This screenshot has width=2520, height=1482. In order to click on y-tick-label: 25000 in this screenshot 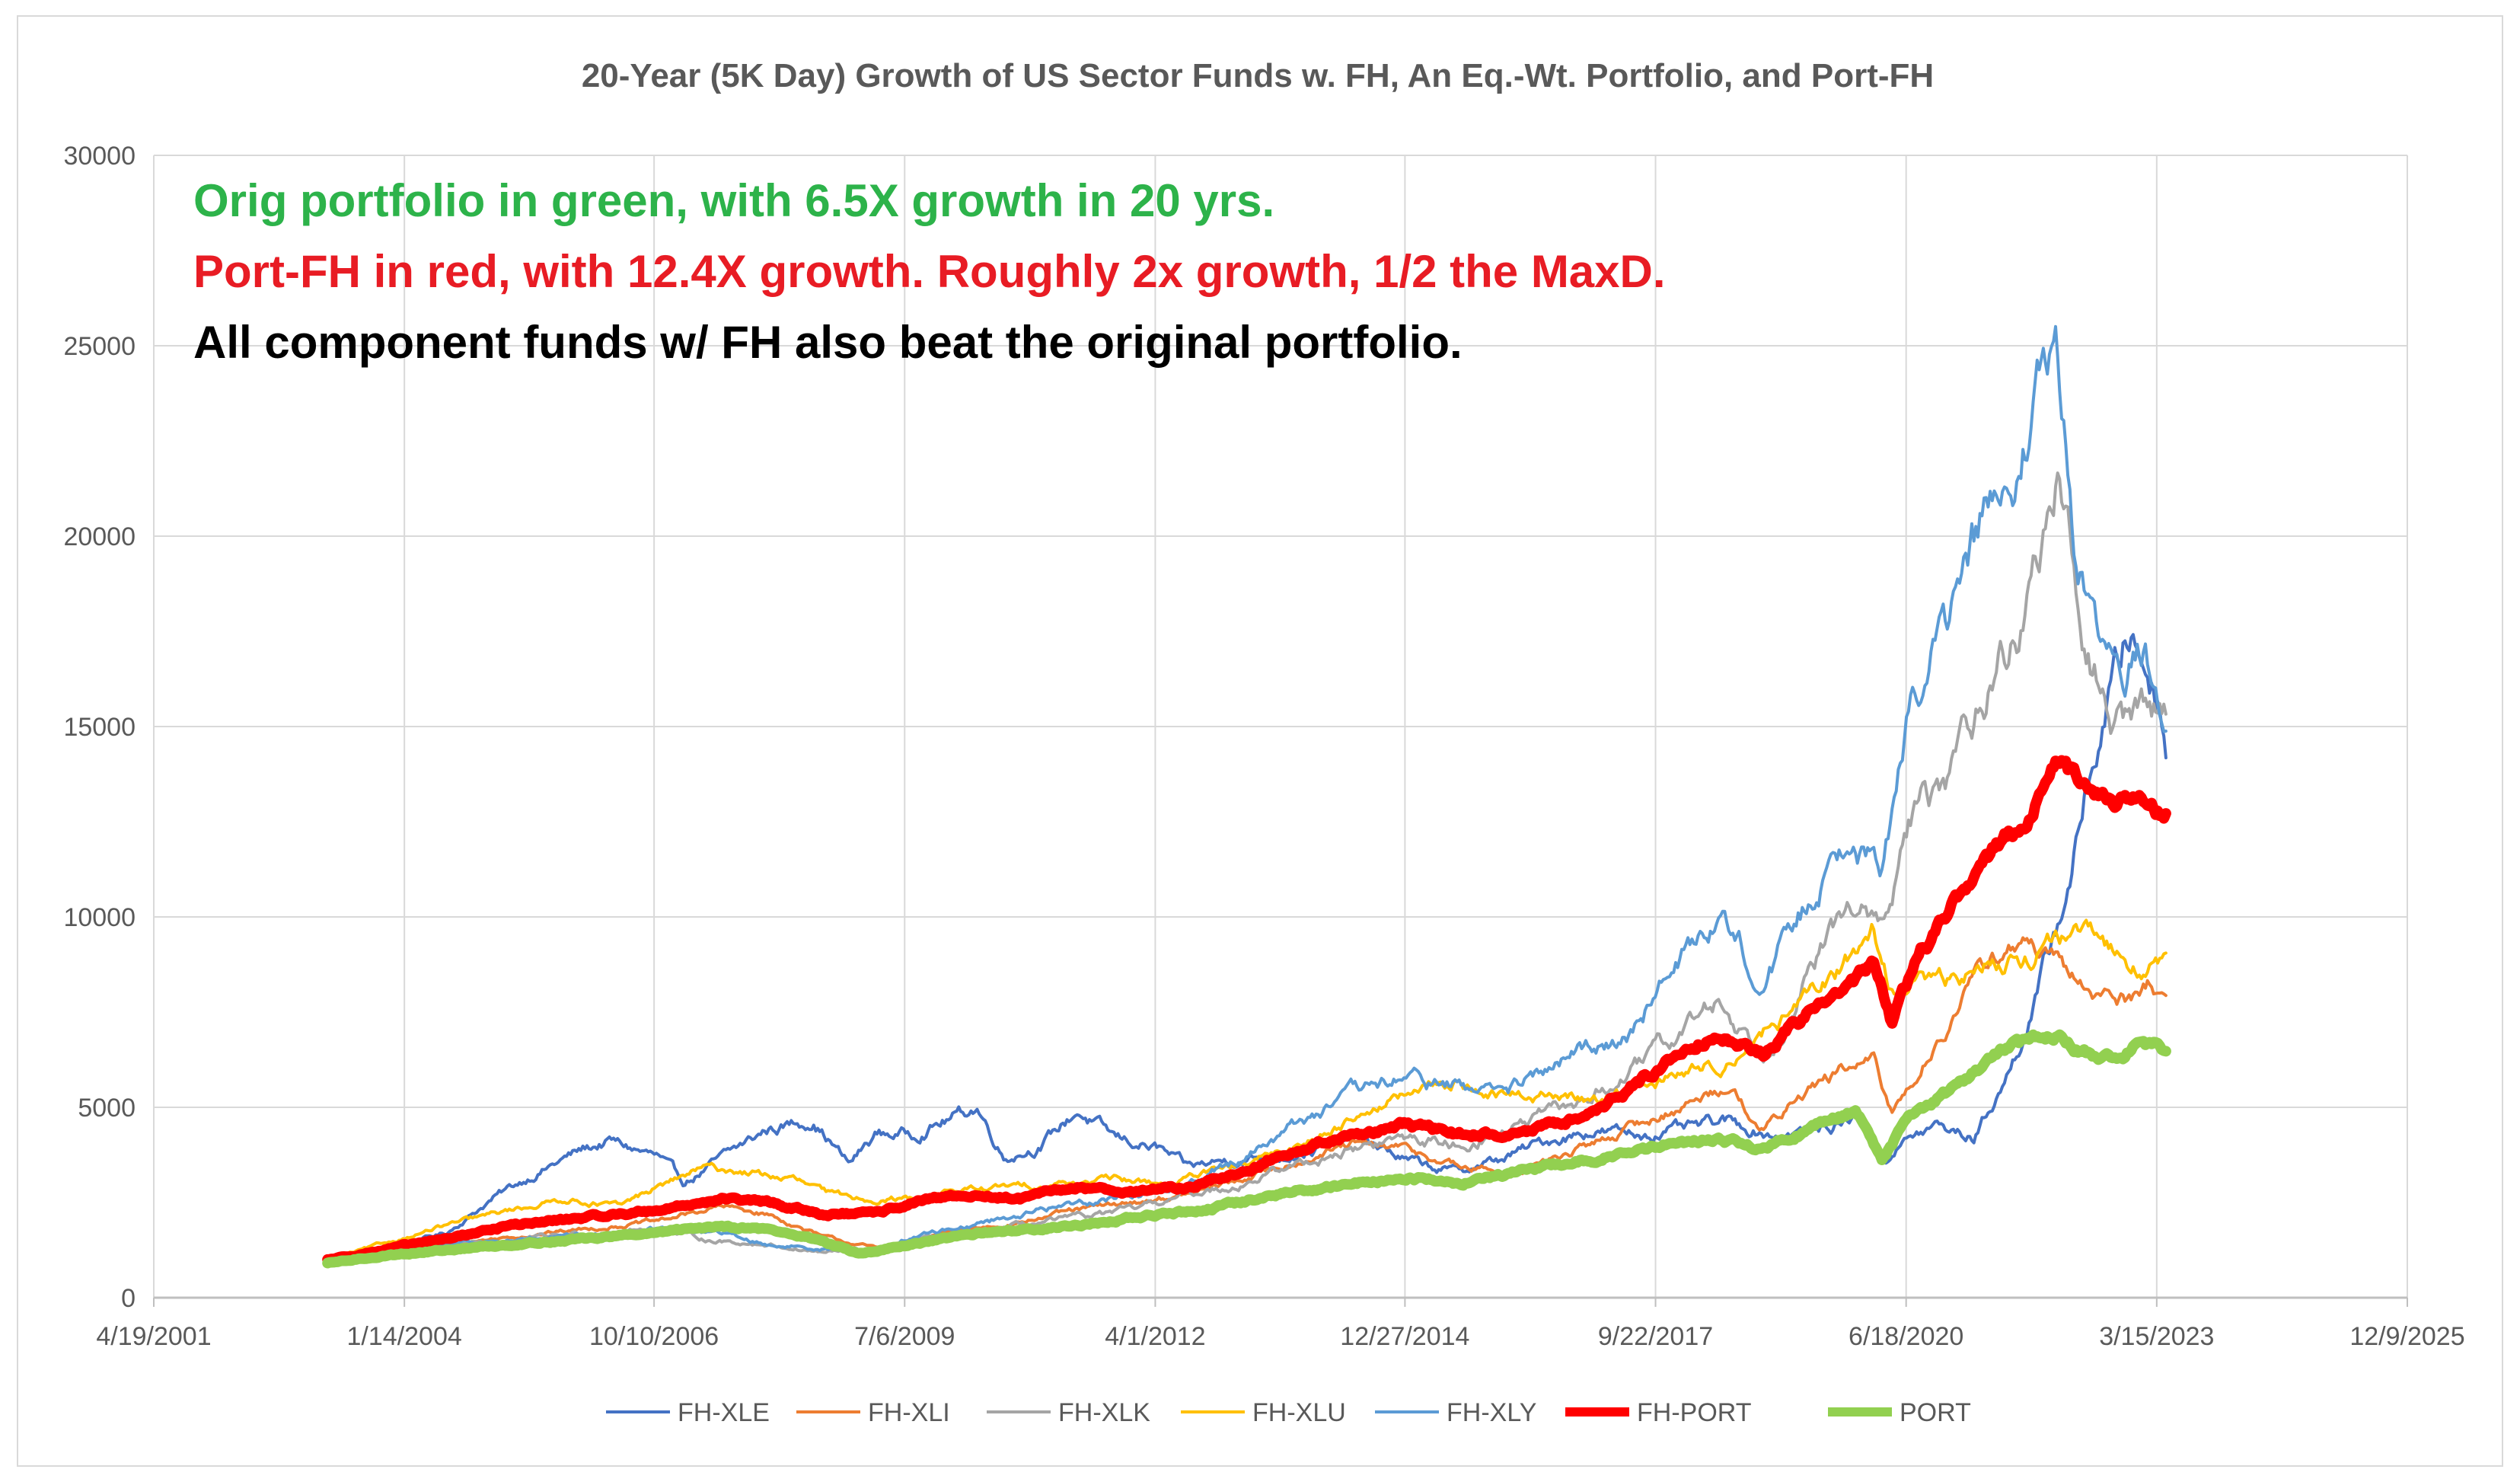, I will do `click(100, 346)`.